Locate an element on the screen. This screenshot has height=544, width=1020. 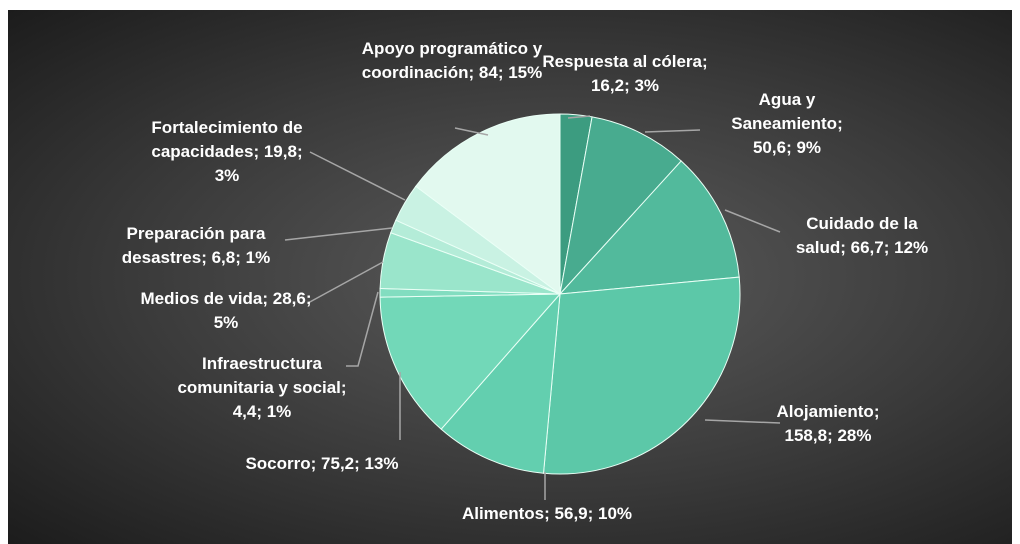
value-label: 50,6 is located at coordinates (769, 147).